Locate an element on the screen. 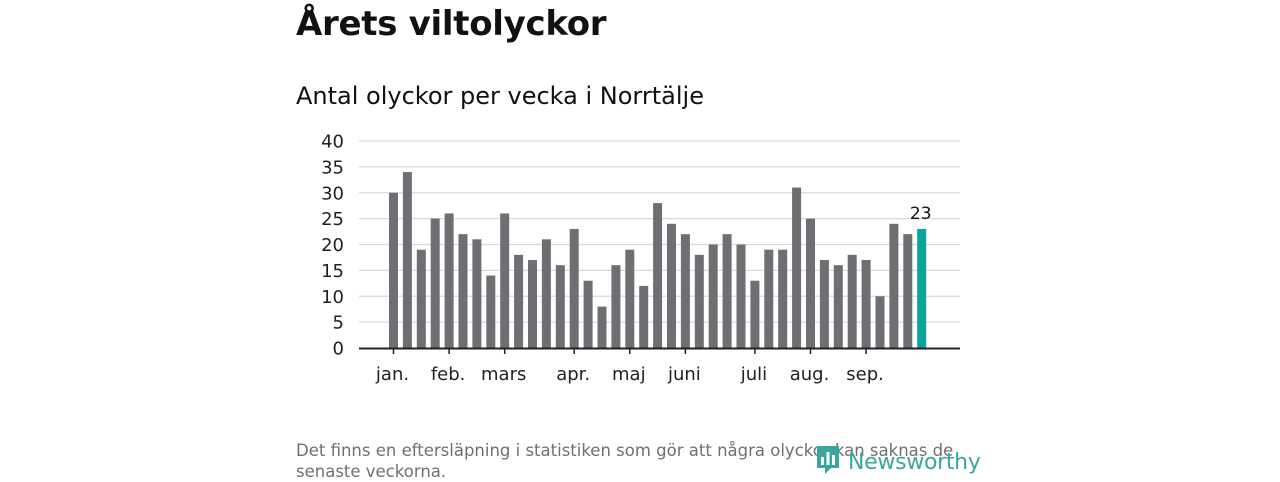 Image resolution: width=1280 pixels, height=482 pixels. y-tick-label: 20 is located at coordinates (332, 245).